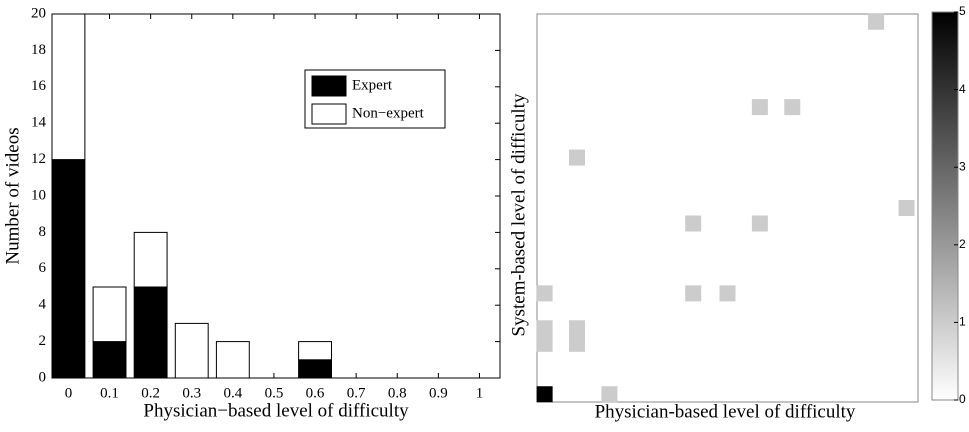 This screenshot has height=432, width=969. I want to click on x-tick-label: 0.4, so click(232, 393).